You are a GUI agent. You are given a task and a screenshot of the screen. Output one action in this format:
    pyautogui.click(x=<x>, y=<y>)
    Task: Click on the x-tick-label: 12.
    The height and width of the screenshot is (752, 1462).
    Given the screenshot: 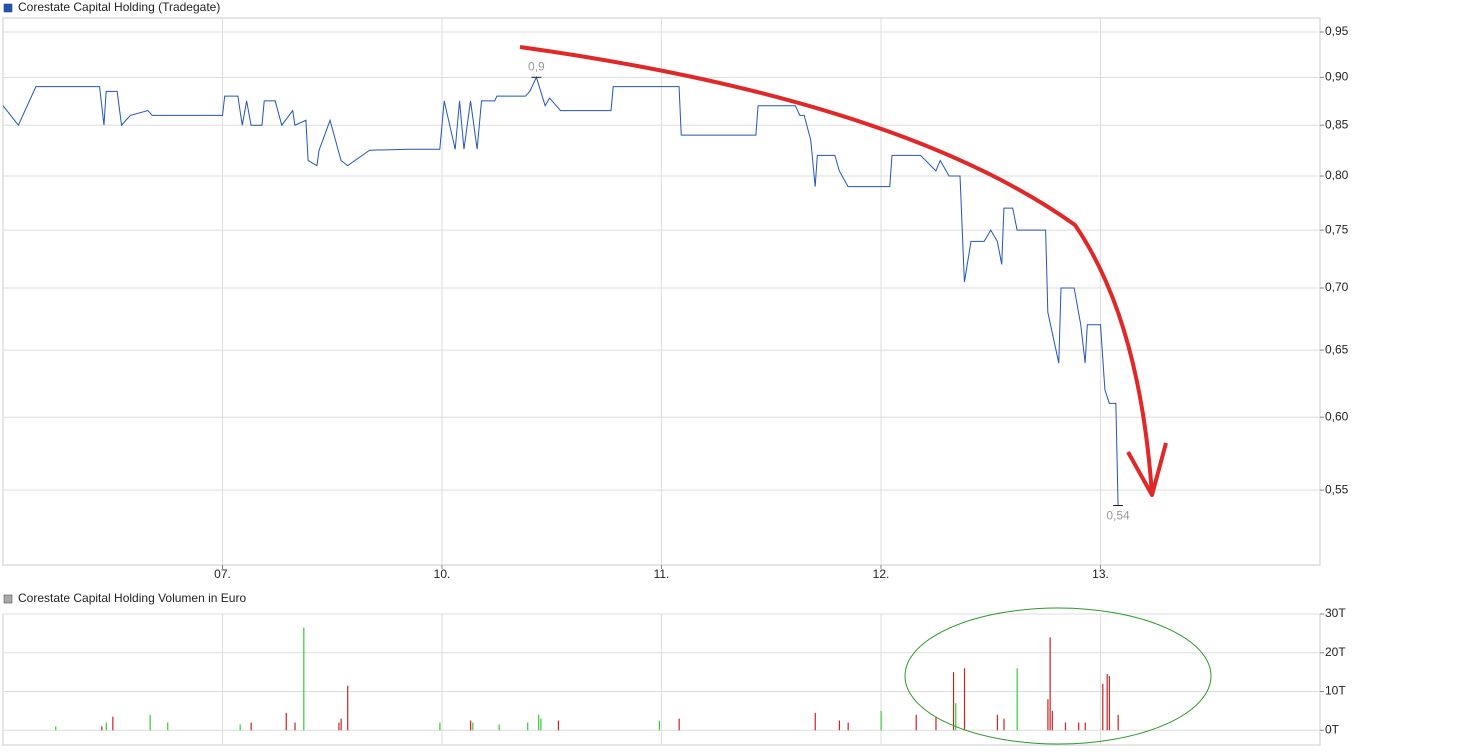 What is the action you would take?
    pyautogui.click(x=881, y=574)
    